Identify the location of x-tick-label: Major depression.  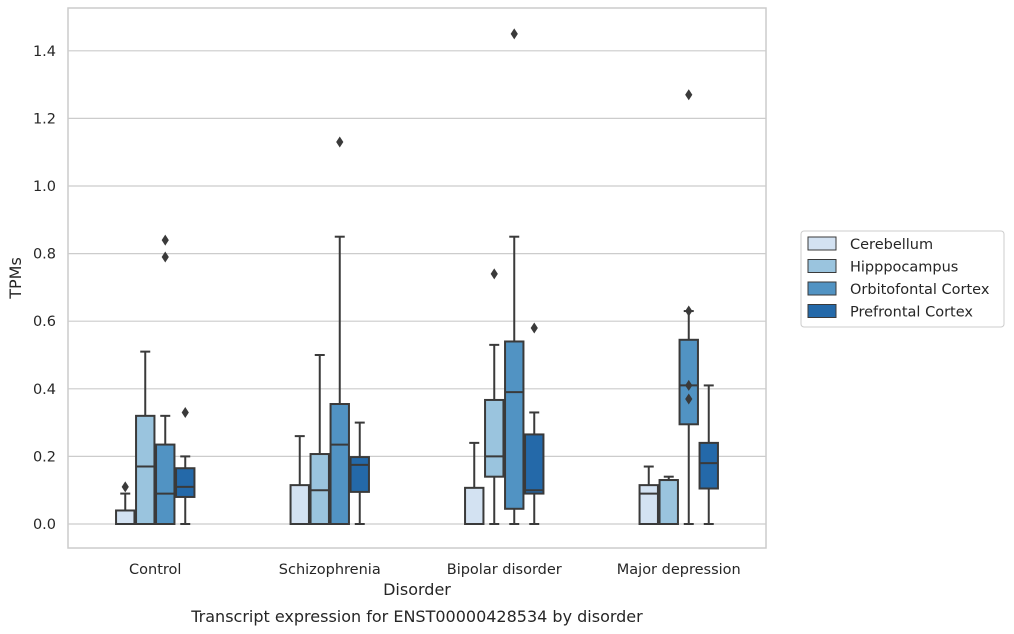
(679, 570).